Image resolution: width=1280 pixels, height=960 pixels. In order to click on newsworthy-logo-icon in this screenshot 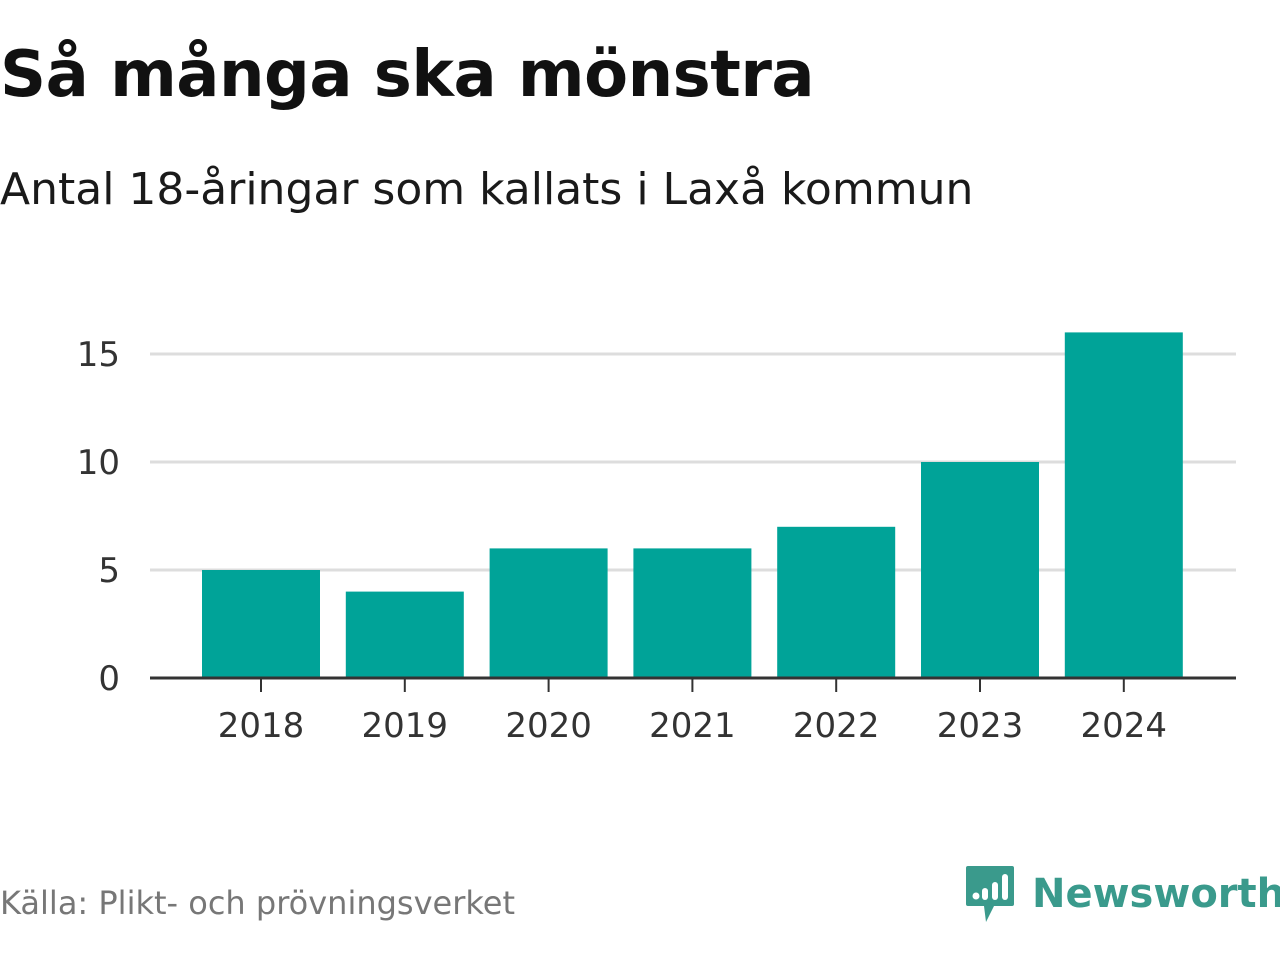, I will do `click(990, 894)`.